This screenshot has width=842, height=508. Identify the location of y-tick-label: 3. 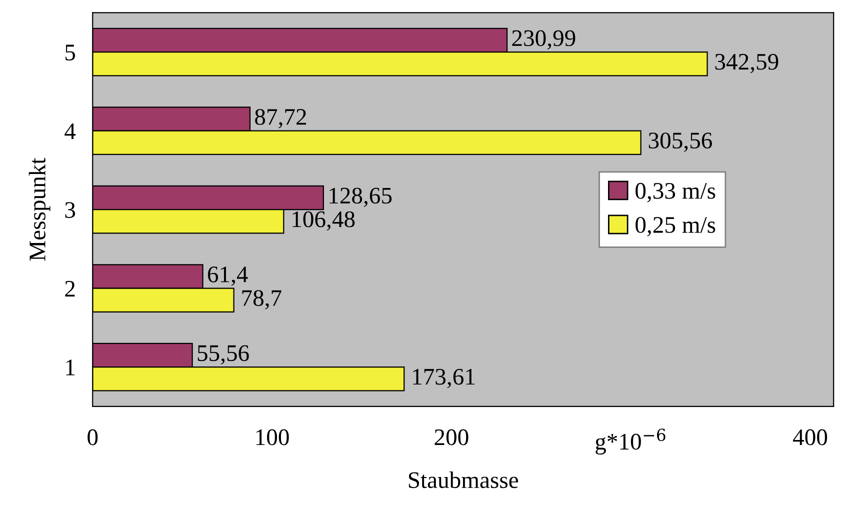
(70, 210).